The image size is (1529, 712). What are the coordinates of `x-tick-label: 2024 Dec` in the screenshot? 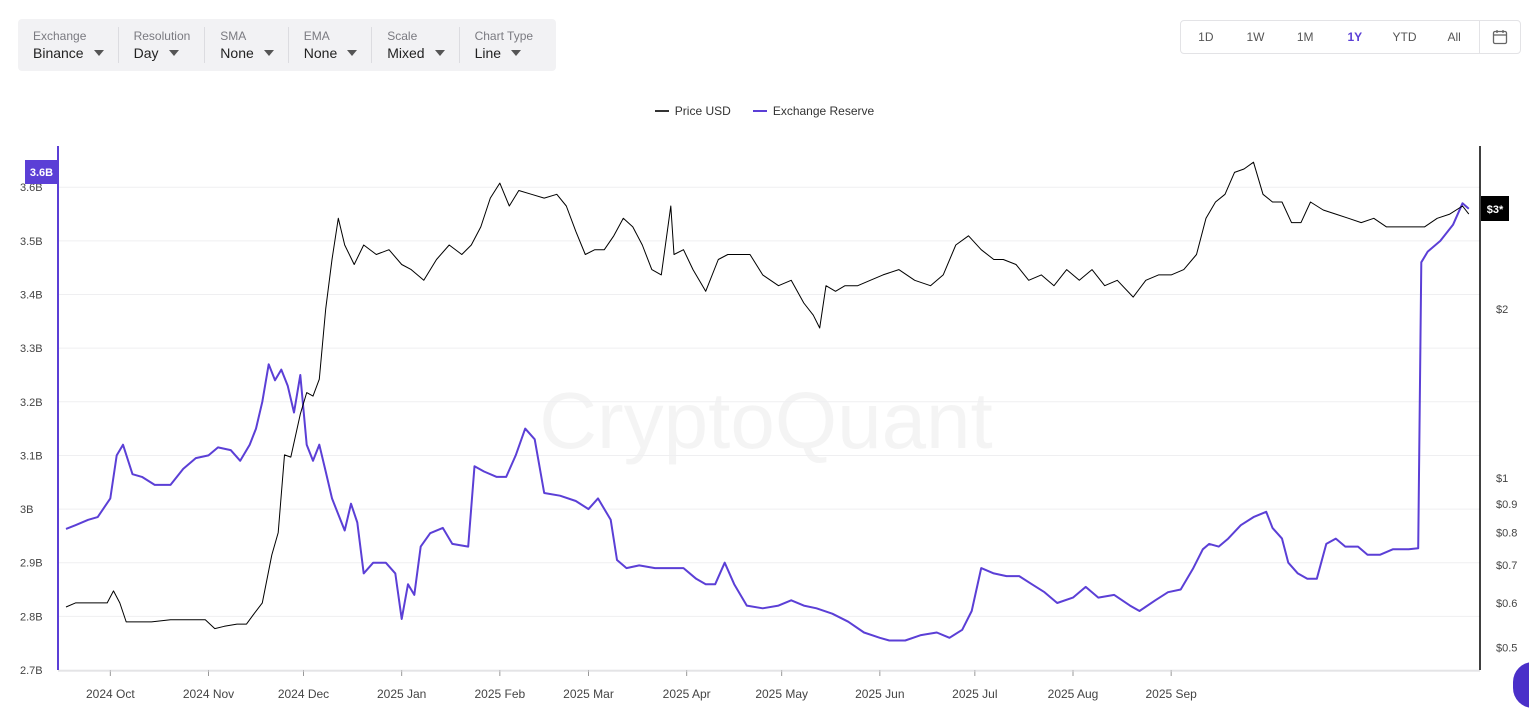 It's located at (303, 694).